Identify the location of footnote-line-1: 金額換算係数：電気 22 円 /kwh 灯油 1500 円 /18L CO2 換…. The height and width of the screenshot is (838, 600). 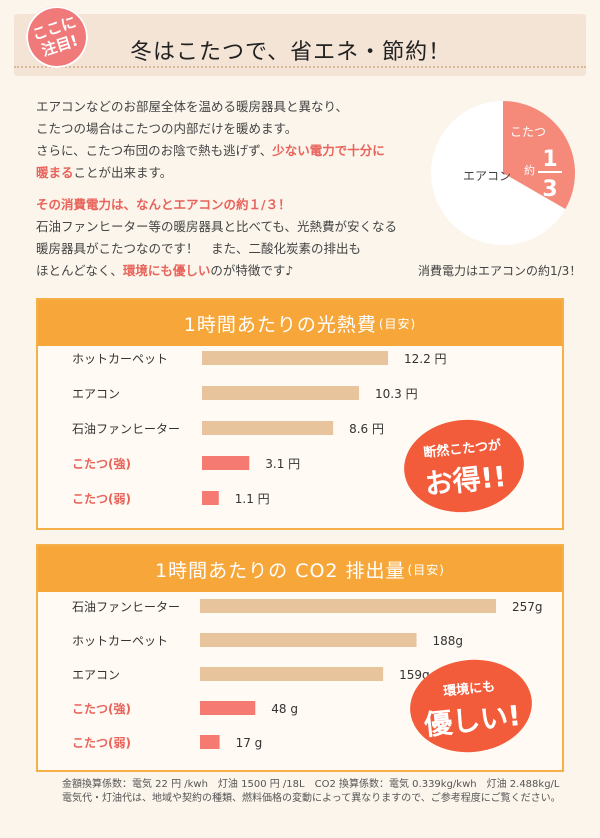
(311, 784).